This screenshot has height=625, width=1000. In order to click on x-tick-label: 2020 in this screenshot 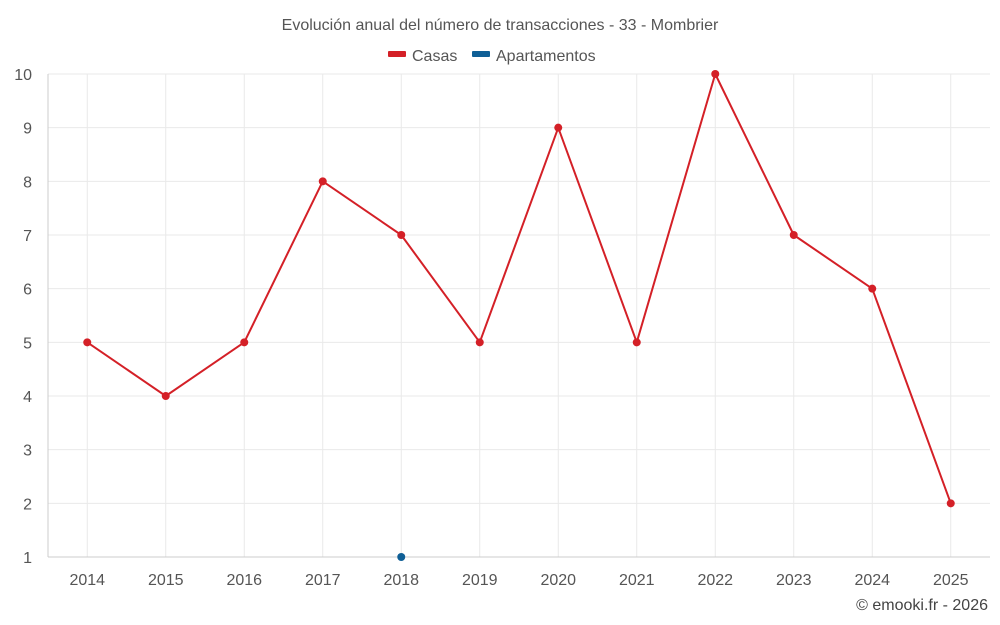, I will do `click(558, 580)`.